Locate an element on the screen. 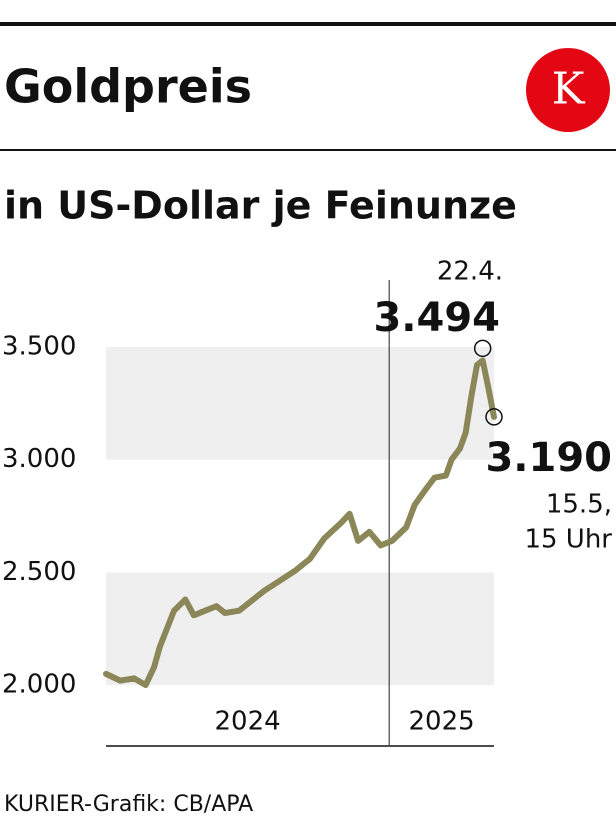  y-tick-label: 2.500 is located at coordinates (39, 572).